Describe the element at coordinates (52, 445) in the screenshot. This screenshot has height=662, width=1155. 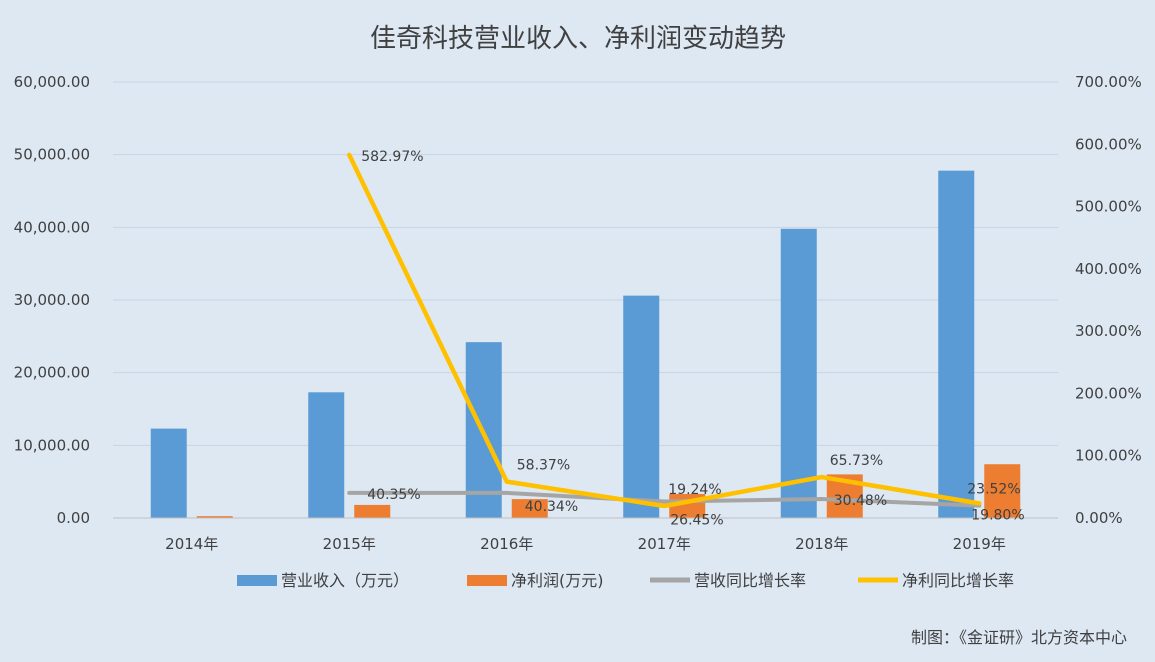
I see `left-tick-label: 10,000.00` at that location.